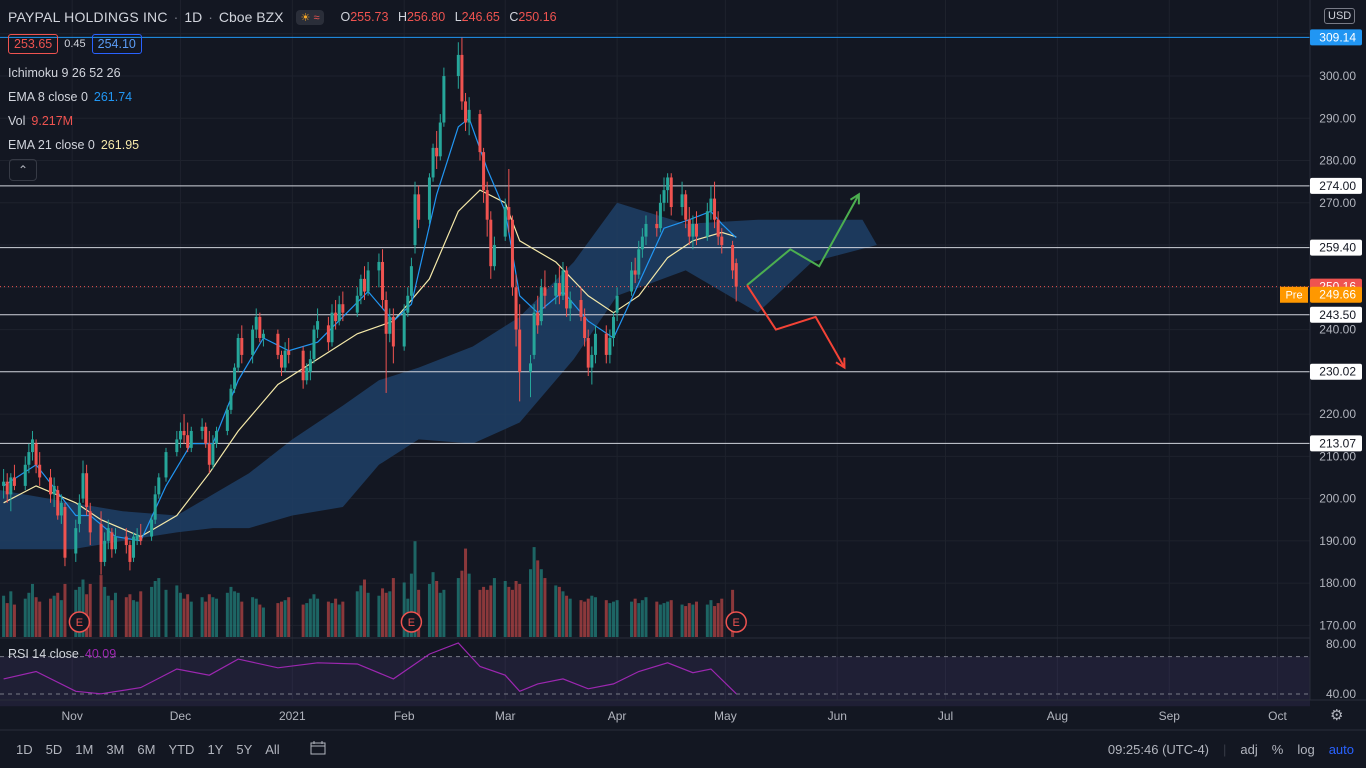  What do you see at coordinates (215, 749) in the screenshot?
I see `timeframe-1y: 1Y` at bounding box center [215, 749].